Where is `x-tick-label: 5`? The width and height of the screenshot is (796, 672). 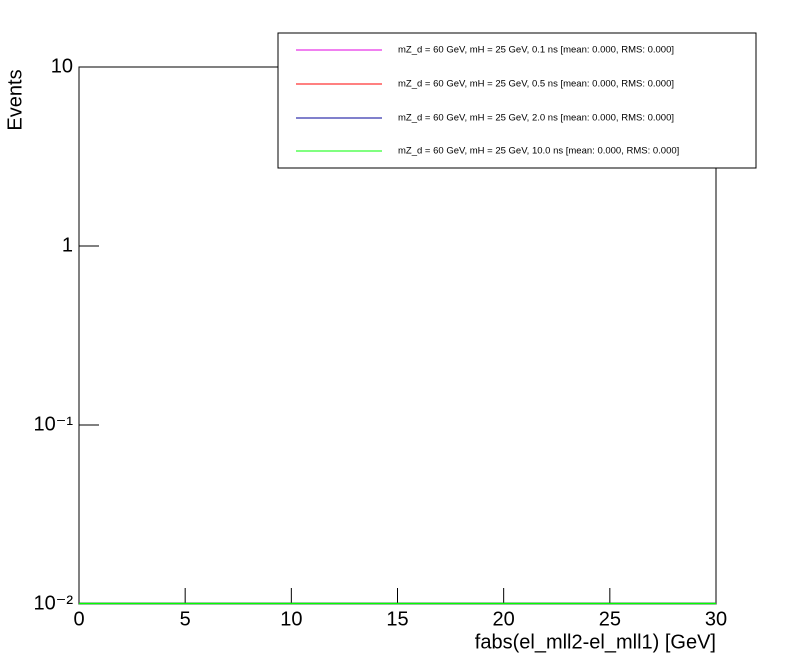 x-tick-label: 5 is located at coordinates (185, 619).